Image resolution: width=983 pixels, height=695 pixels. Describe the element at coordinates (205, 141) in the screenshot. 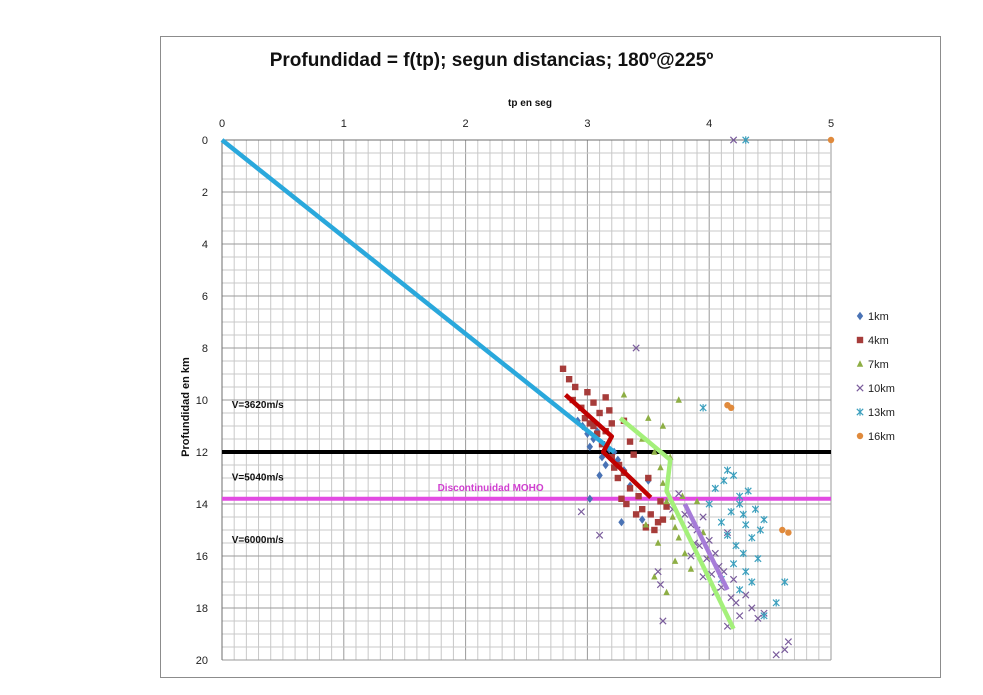

I see `y-tick-label: 0` at that location.